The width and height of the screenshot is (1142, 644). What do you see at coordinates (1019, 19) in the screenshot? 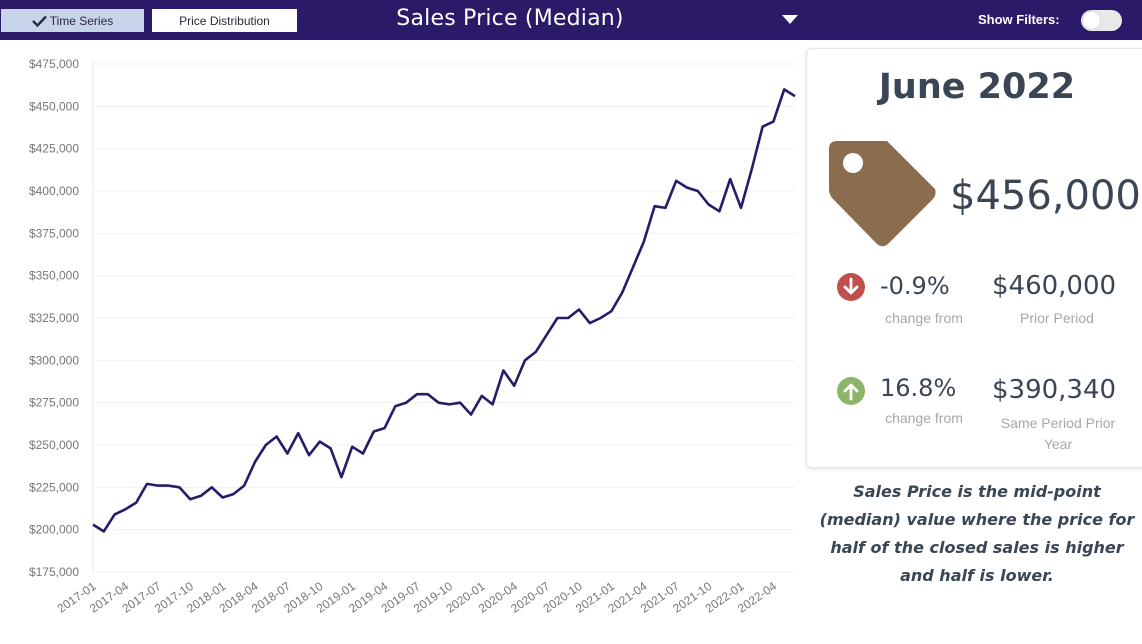
I see `show-filters-label: Show Filters:` at bounding box center [1019, 19].